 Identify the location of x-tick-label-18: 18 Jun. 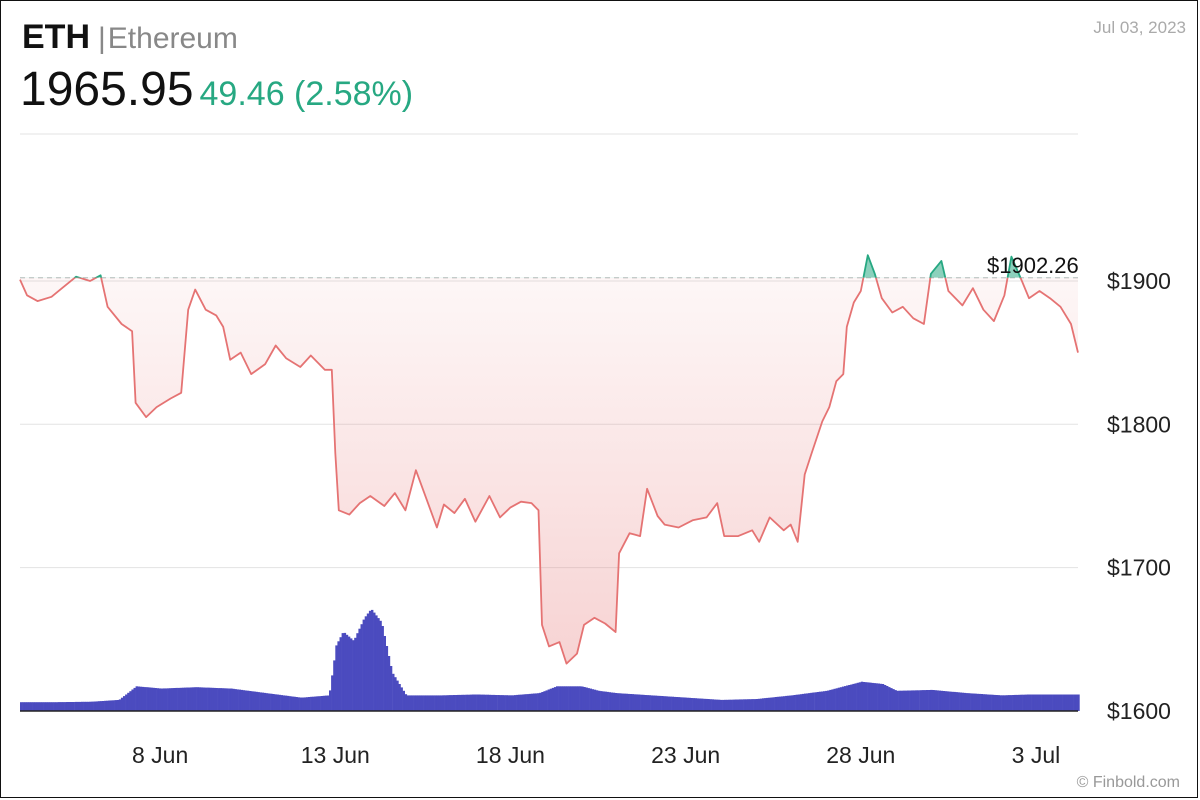
(510, 755).